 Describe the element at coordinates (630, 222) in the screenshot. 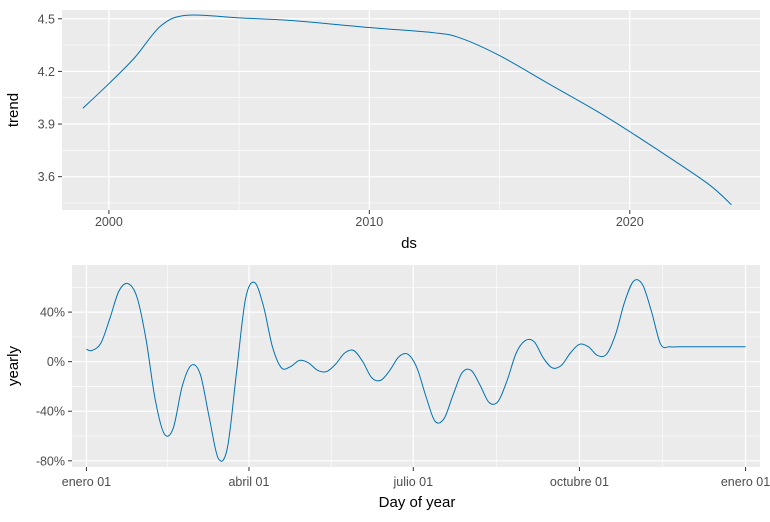

I see `x-tick-label: 2020` at that location.